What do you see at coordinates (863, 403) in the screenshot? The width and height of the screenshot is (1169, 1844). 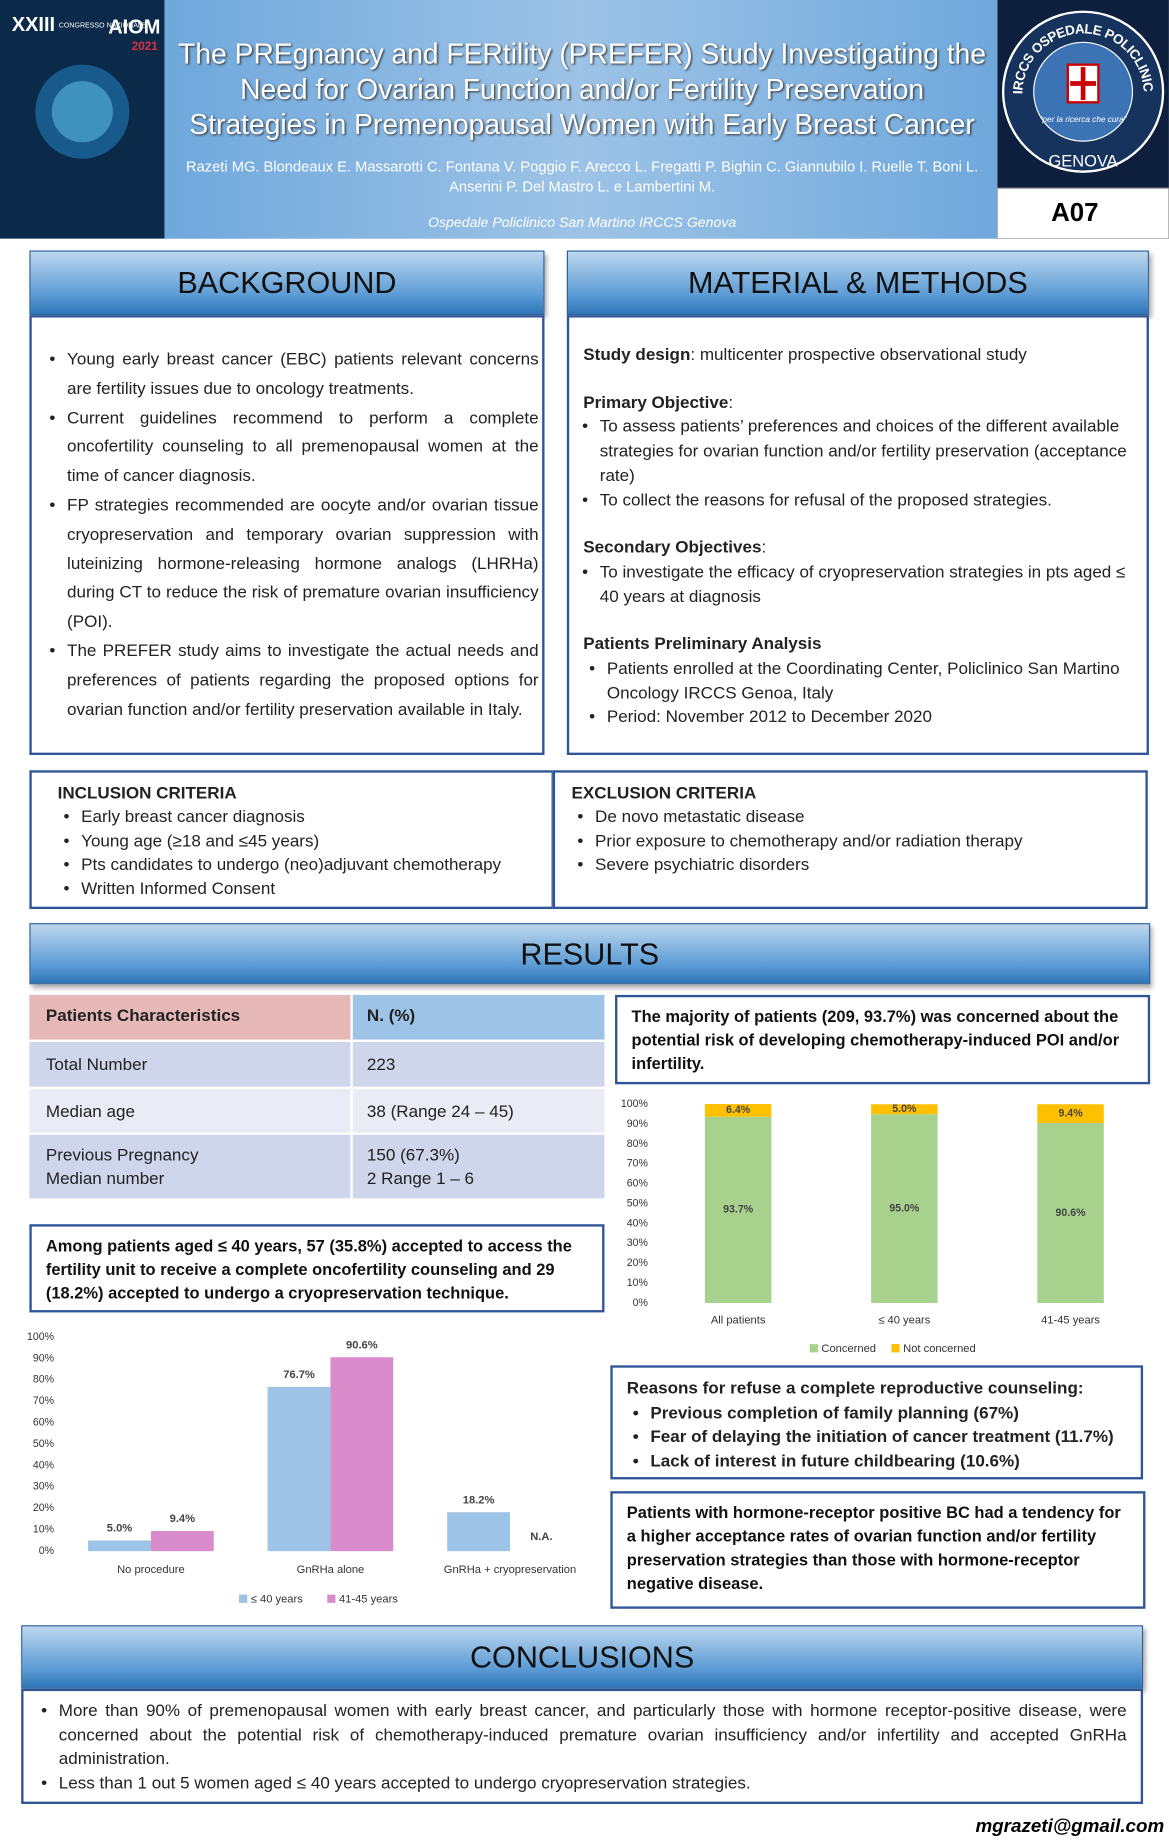 I see `primary: Primary Objective:` at bounding box center [863, 403].